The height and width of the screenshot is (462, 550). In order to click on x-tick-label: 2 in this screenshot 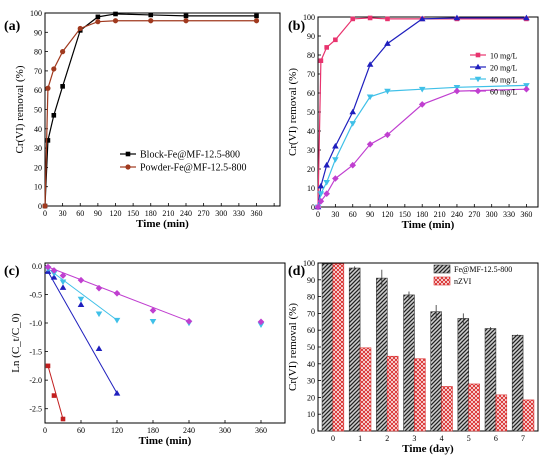, I will do `click(387, 438)`.